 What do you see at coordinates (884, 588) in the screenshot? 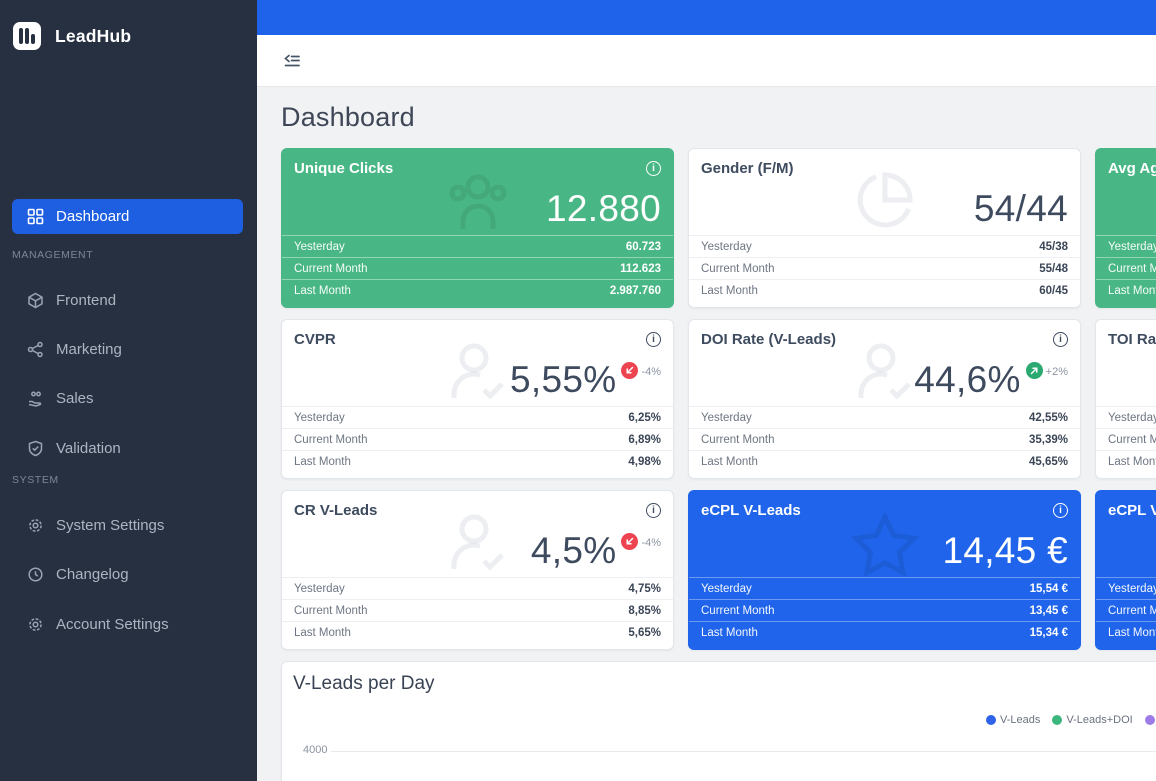
I see `stat-row: Yesterday 15,54 €` at bounding box center [884, 588].